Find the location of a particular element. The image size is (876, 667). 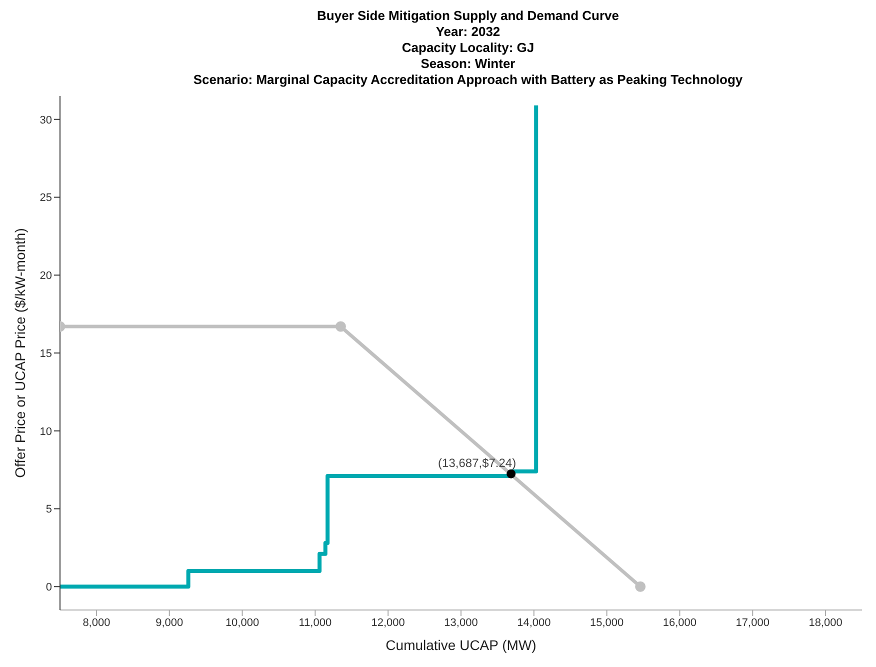

x-axis-title: Cumulative UCAP (MW) is located at coordinates (461, 645).